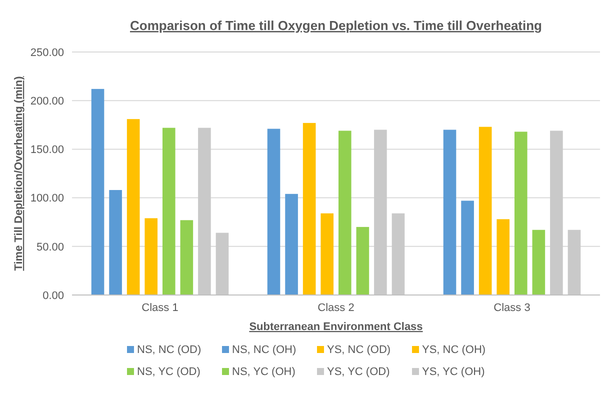  What do you see at coordinates (359, 350) in the screenshot?
I see `legend-label: YS, NC (OD)` at bounding box center [359, 350].